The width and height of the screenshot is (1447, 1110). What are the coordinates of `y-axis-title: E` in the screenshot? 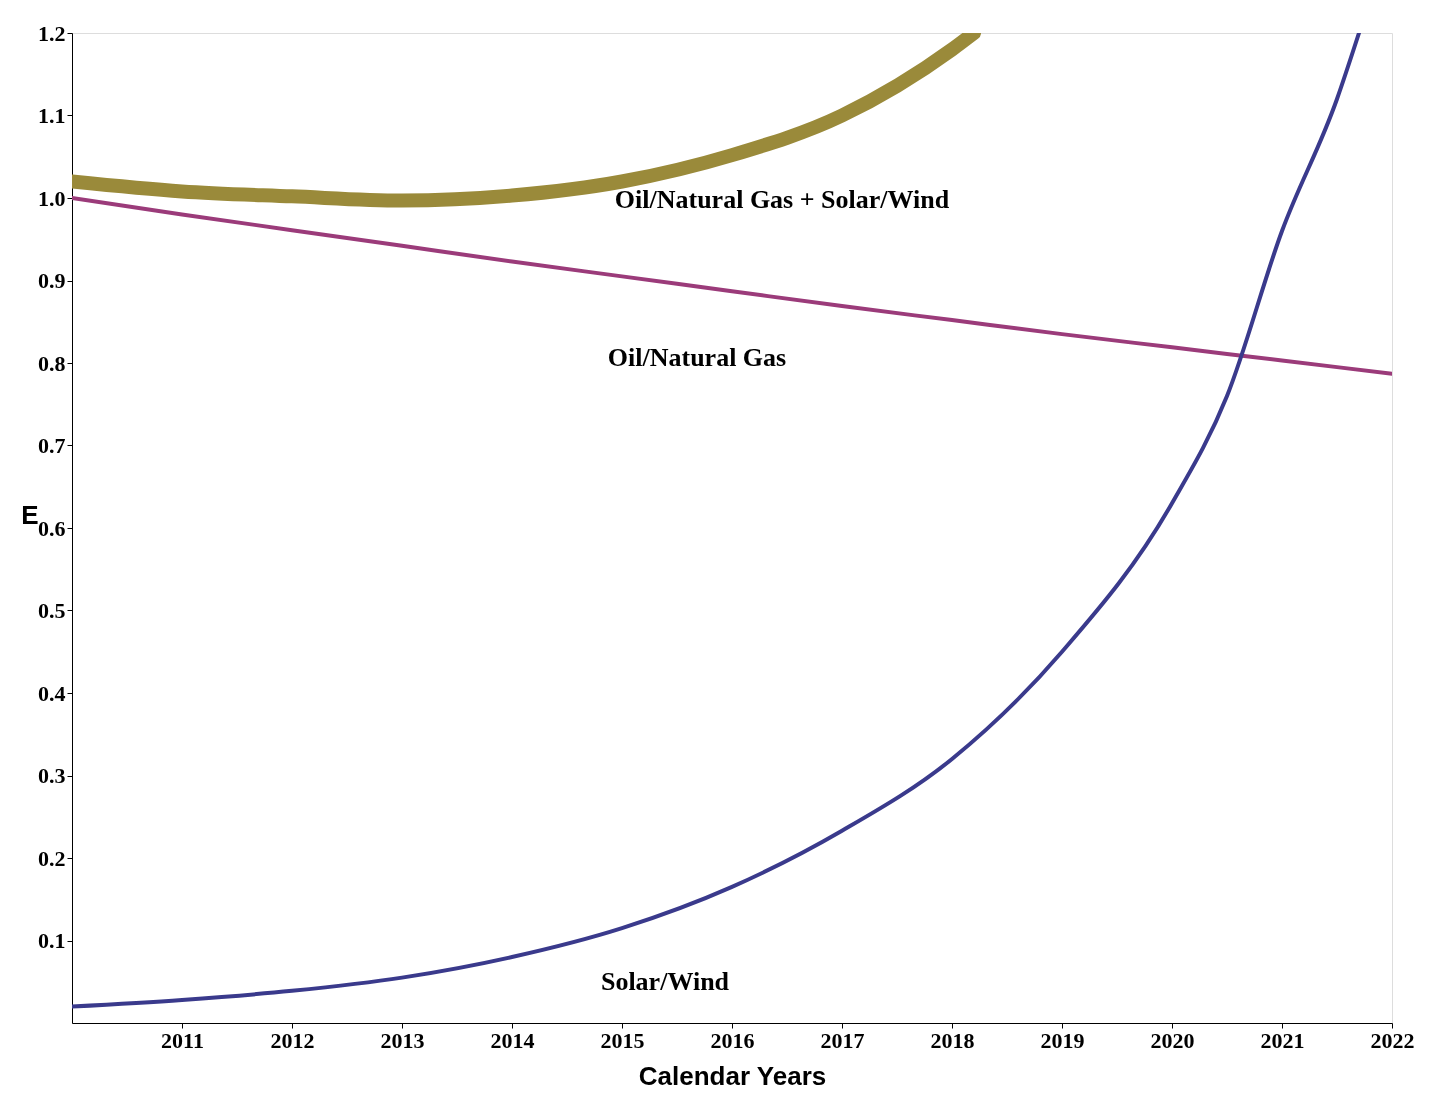 It's located at (30, 514).